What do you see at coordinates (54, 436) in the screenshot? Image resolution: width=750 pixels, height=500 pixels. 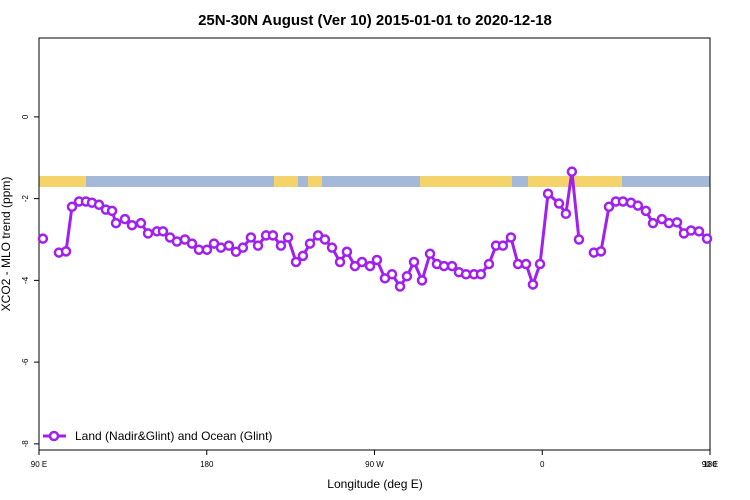 I see `legend-marker` at bounding box center [54, 436].